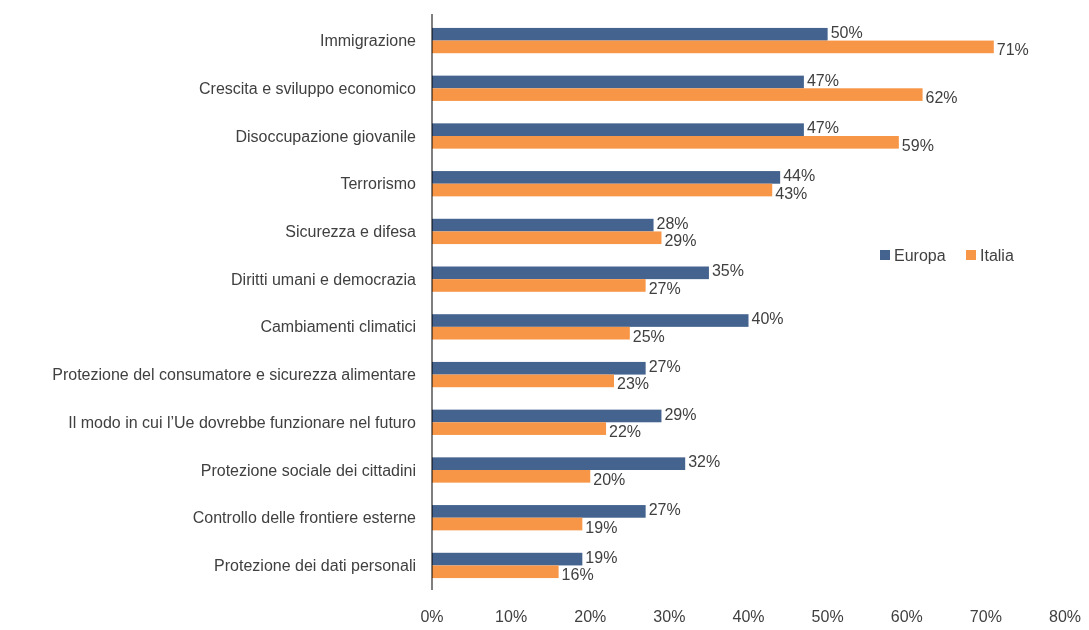 The image size is (1089, 630). Describe the element at coordinates (234, 375) in the screenshot. I see `y-tick-label: Protezione del consumatore e sicurezza alimentare` at that location.